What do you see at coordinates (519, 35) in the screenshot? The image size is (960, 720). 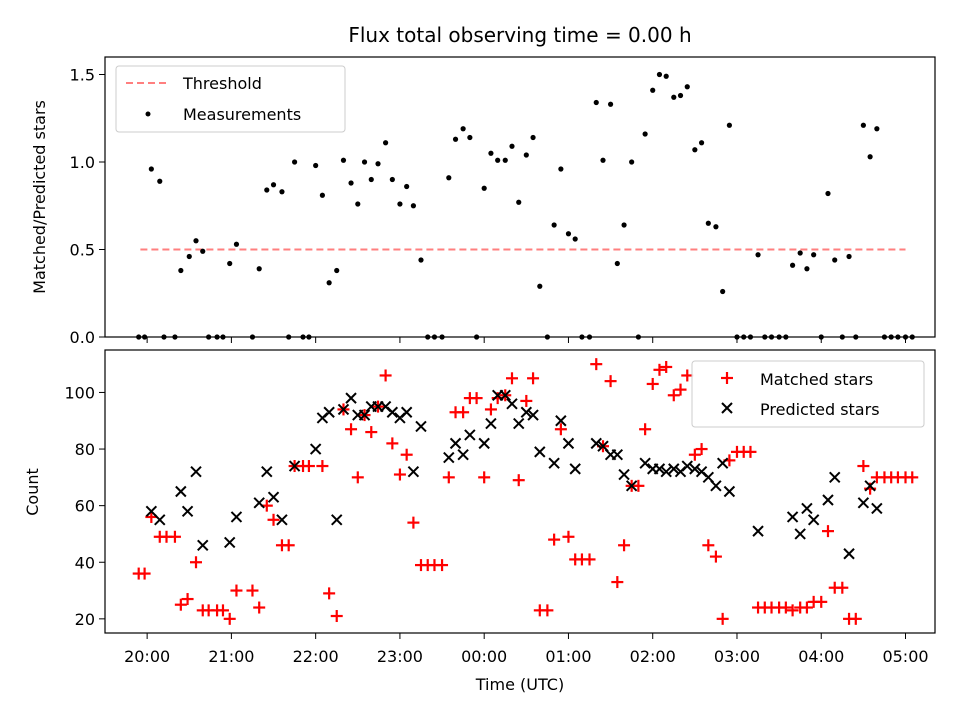 I see `chart-title: Flux total observing time = 0.00 h` at bounding box center [519, 35].